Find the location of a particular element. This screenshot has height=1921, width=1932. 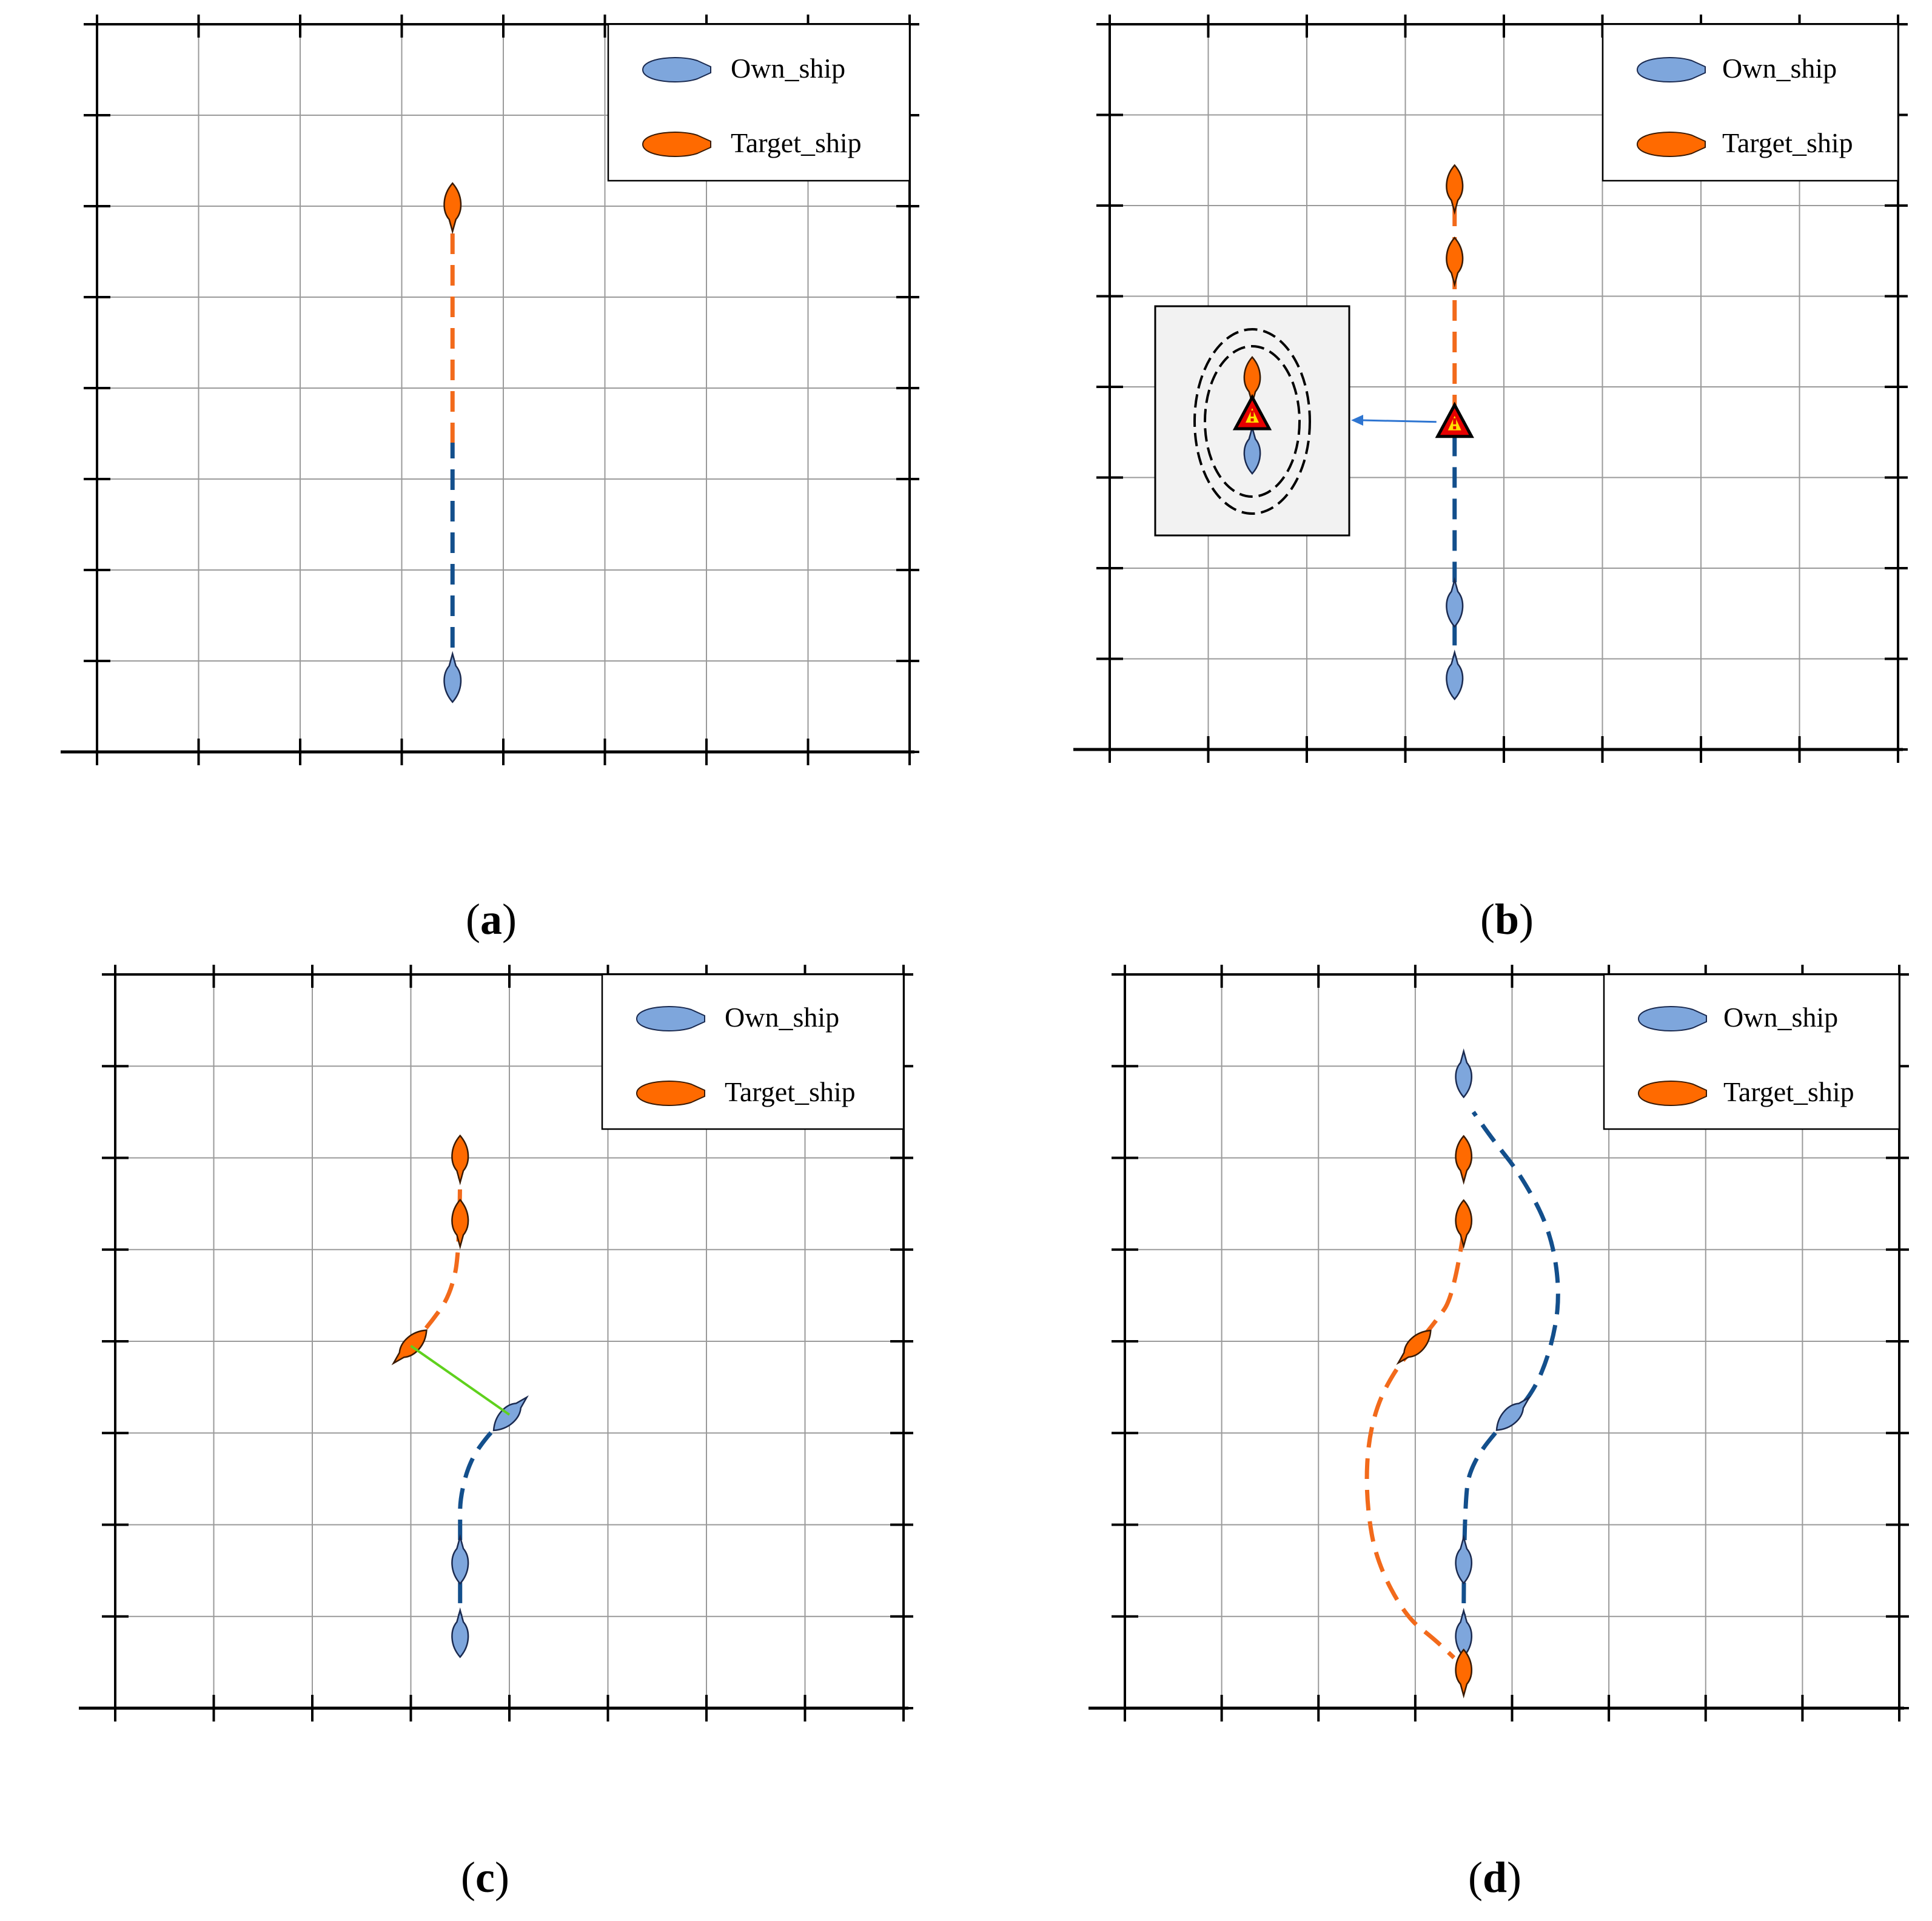

panel-caption: (c) is located at coordinates (485, 1877).